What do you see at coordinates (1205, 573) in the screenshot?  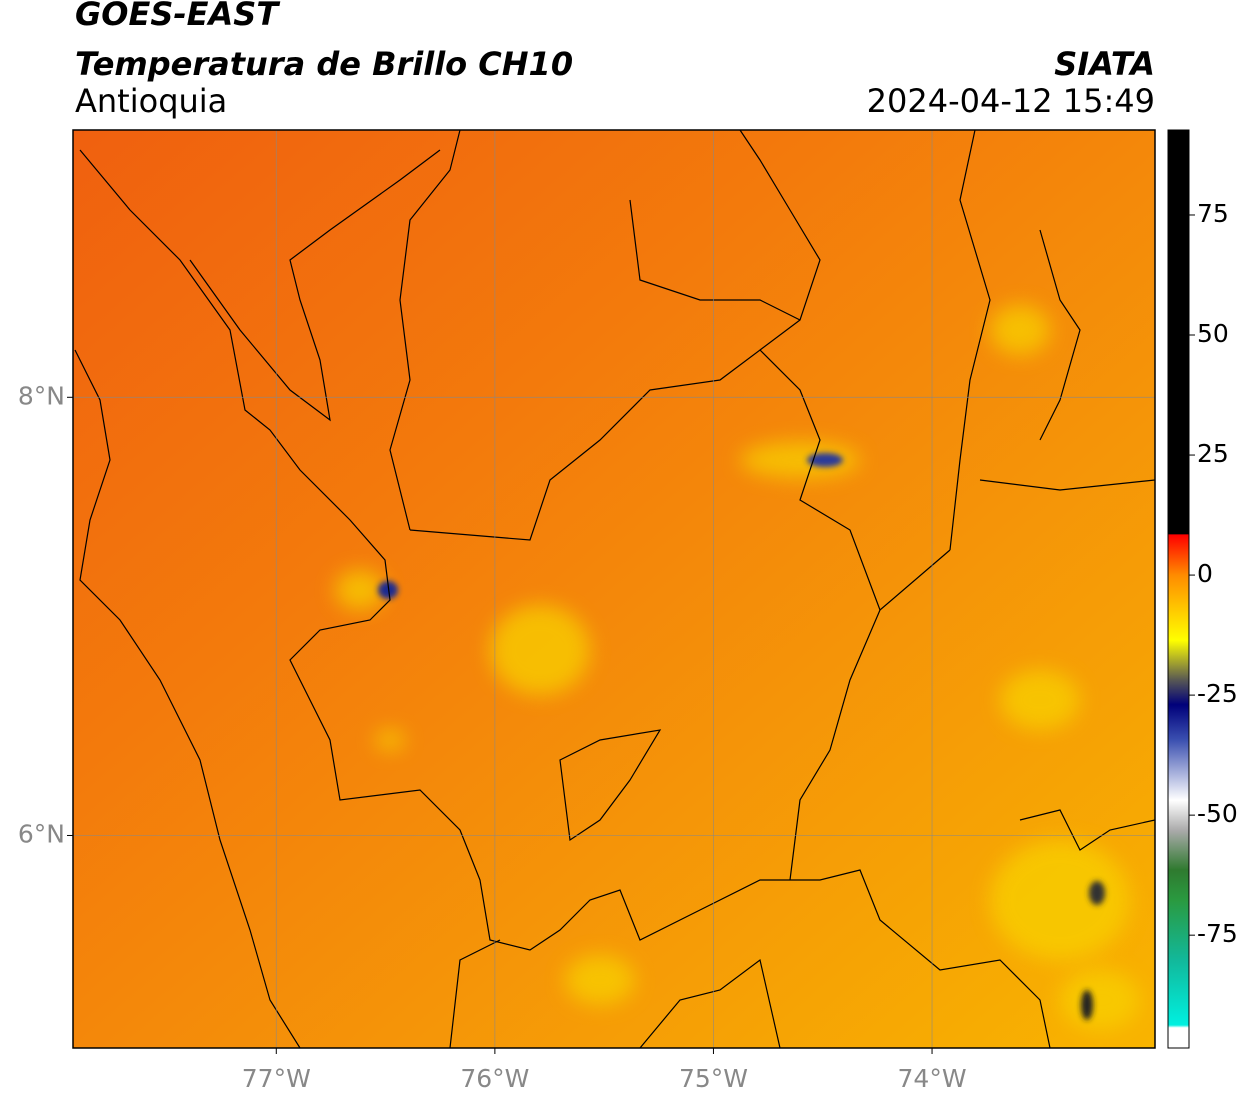 I see `colorbar-tick-label: 0` at bounding box center [1205, 573].